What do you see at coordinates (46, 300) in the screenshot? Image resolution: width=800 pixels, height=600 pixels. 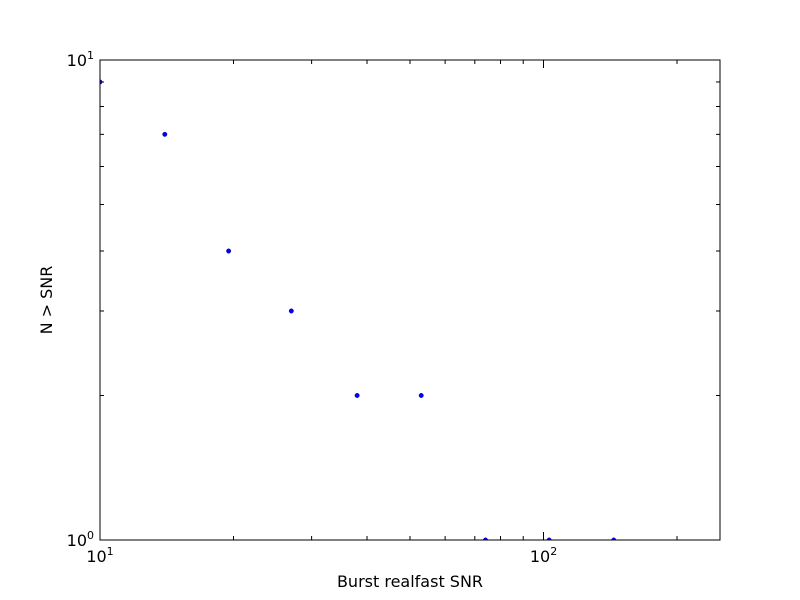 I see `y-axis-label: N > SNR` at bounding box center [46, 300].